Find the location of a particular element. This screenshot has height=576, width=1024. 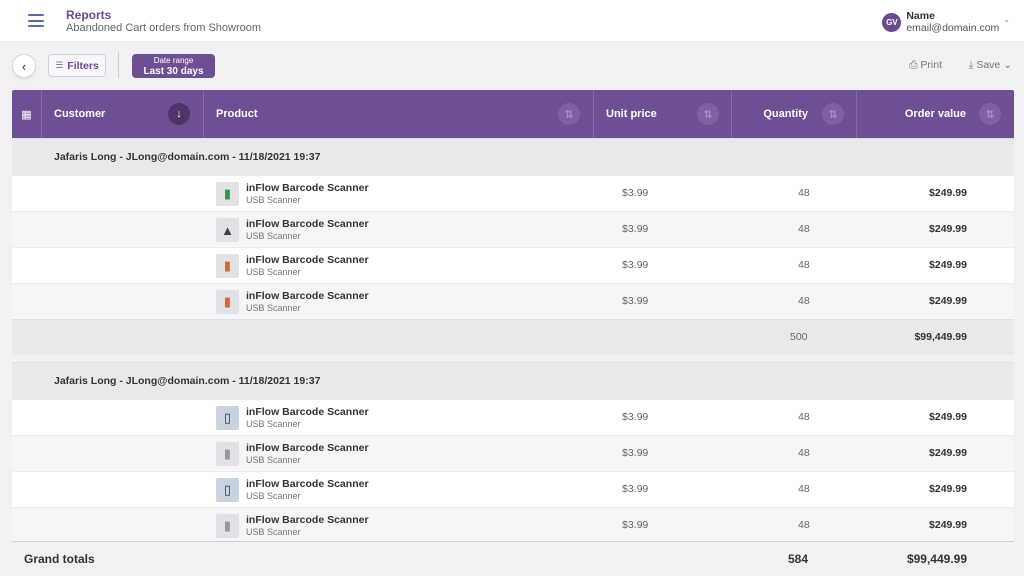

filters-button: ☰ Filters is located at coordinates (77, 65).